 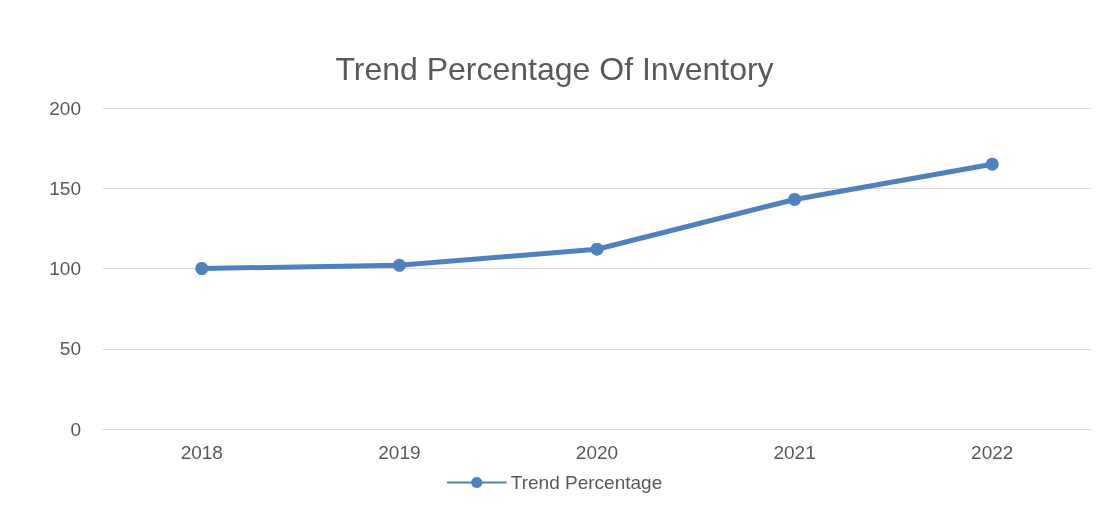 I want to click on legend-label: Trend Percentage, so click(x=586, y=482).